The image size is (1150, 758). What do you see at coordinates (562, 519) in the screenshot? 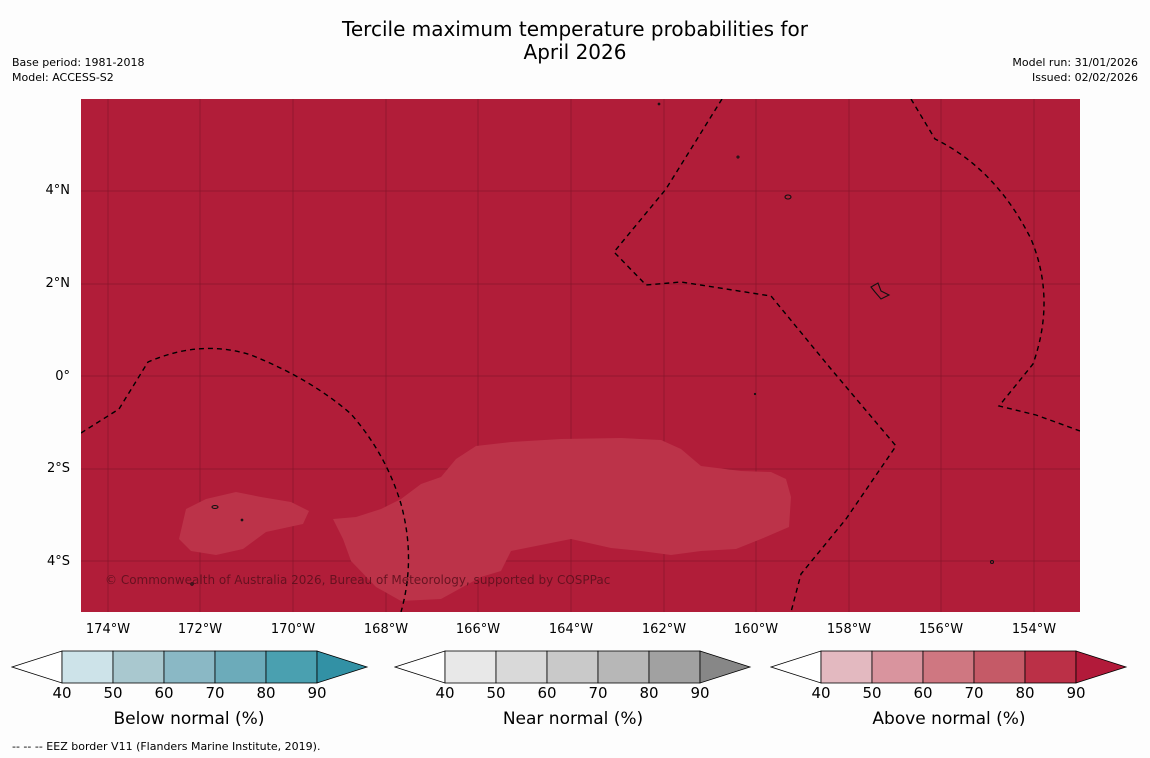
I see `probability-patch-main` at bounding box center [562, 519].